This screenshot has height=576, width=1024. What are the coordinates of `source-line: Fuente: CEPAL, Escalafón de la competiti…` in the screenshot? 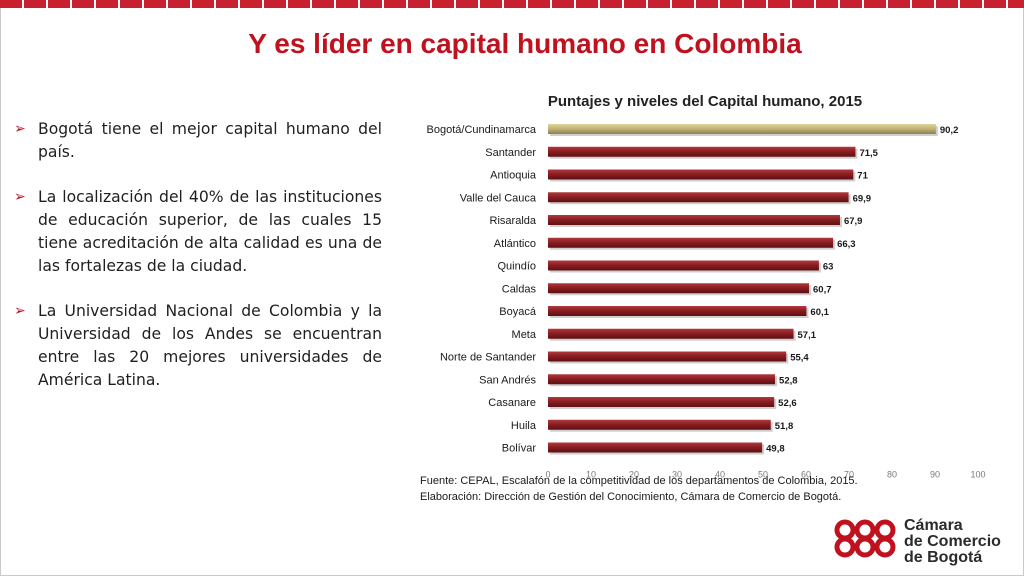 It's located at (639, 481).